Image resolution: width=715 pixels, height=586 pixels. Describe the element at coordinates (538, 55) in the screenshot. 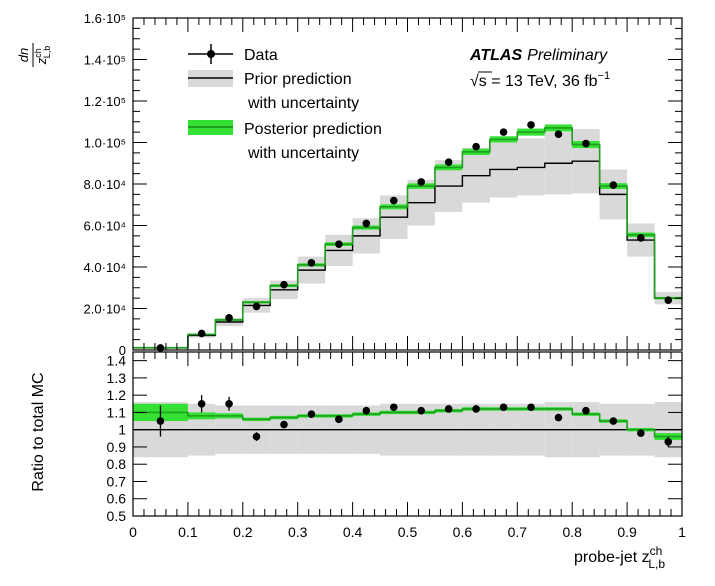

I see `atlas-label: ATLAS Preliminary` at that location.